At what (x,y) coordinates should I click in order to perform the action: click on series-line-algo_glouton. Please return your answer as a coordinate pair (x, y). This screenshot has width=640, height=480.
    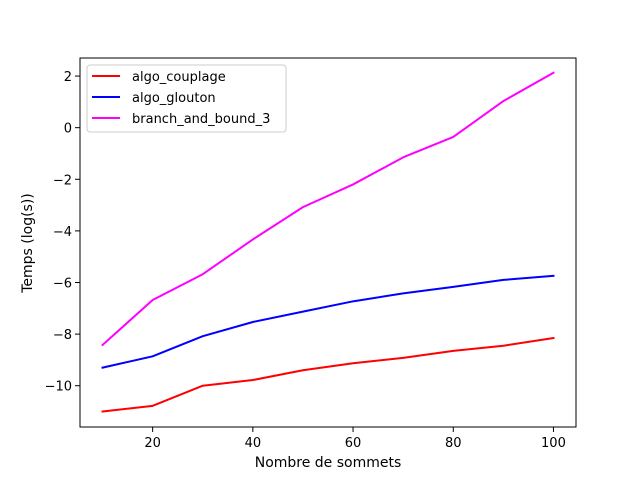
    Looking at the image, I should click on (328, 321).